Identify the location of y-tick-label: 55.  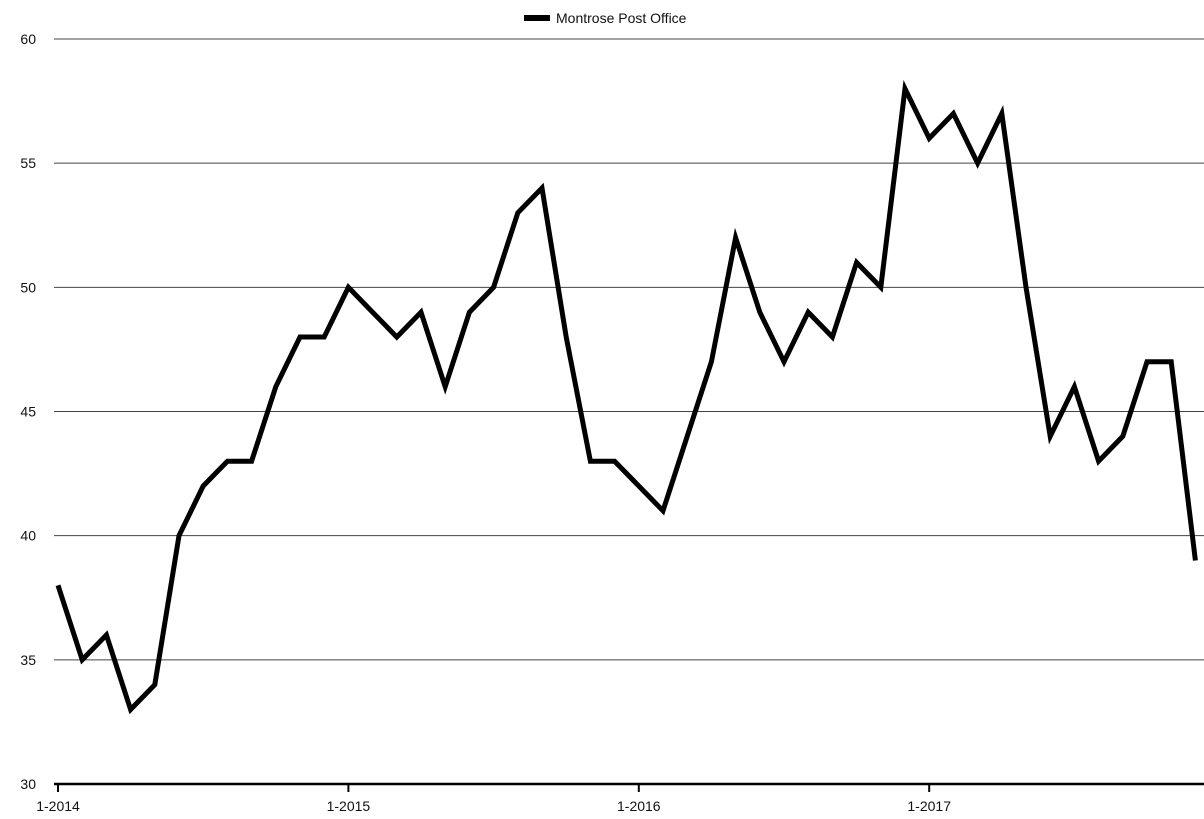
(28, 163).